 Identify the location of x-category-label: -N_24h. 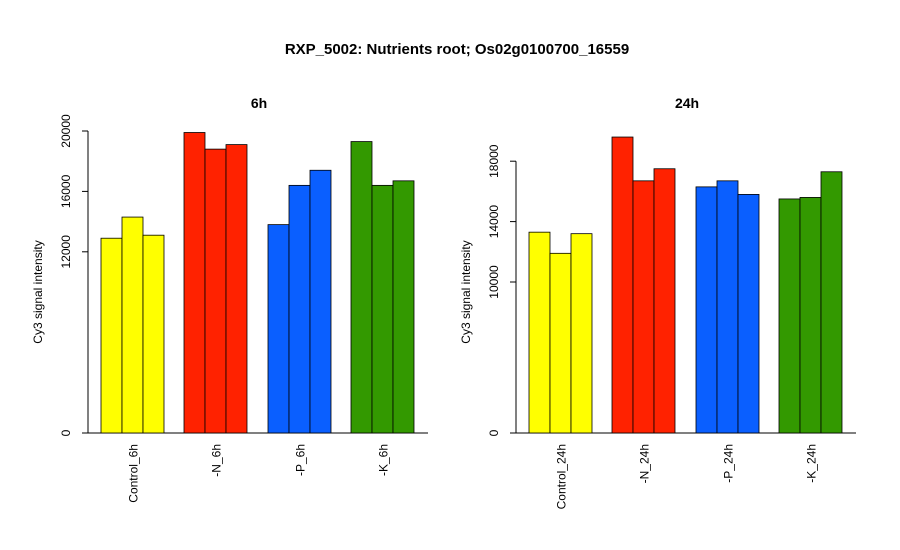
(645, 463).